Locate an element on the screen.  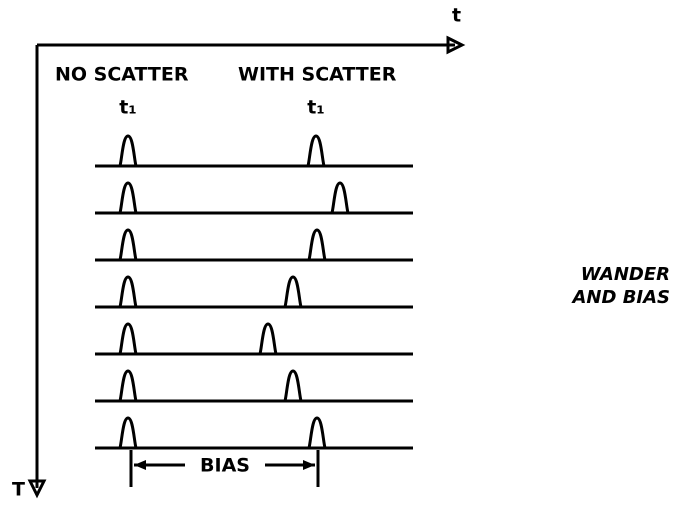
bias-ticks is located at coordinates (224, 468).